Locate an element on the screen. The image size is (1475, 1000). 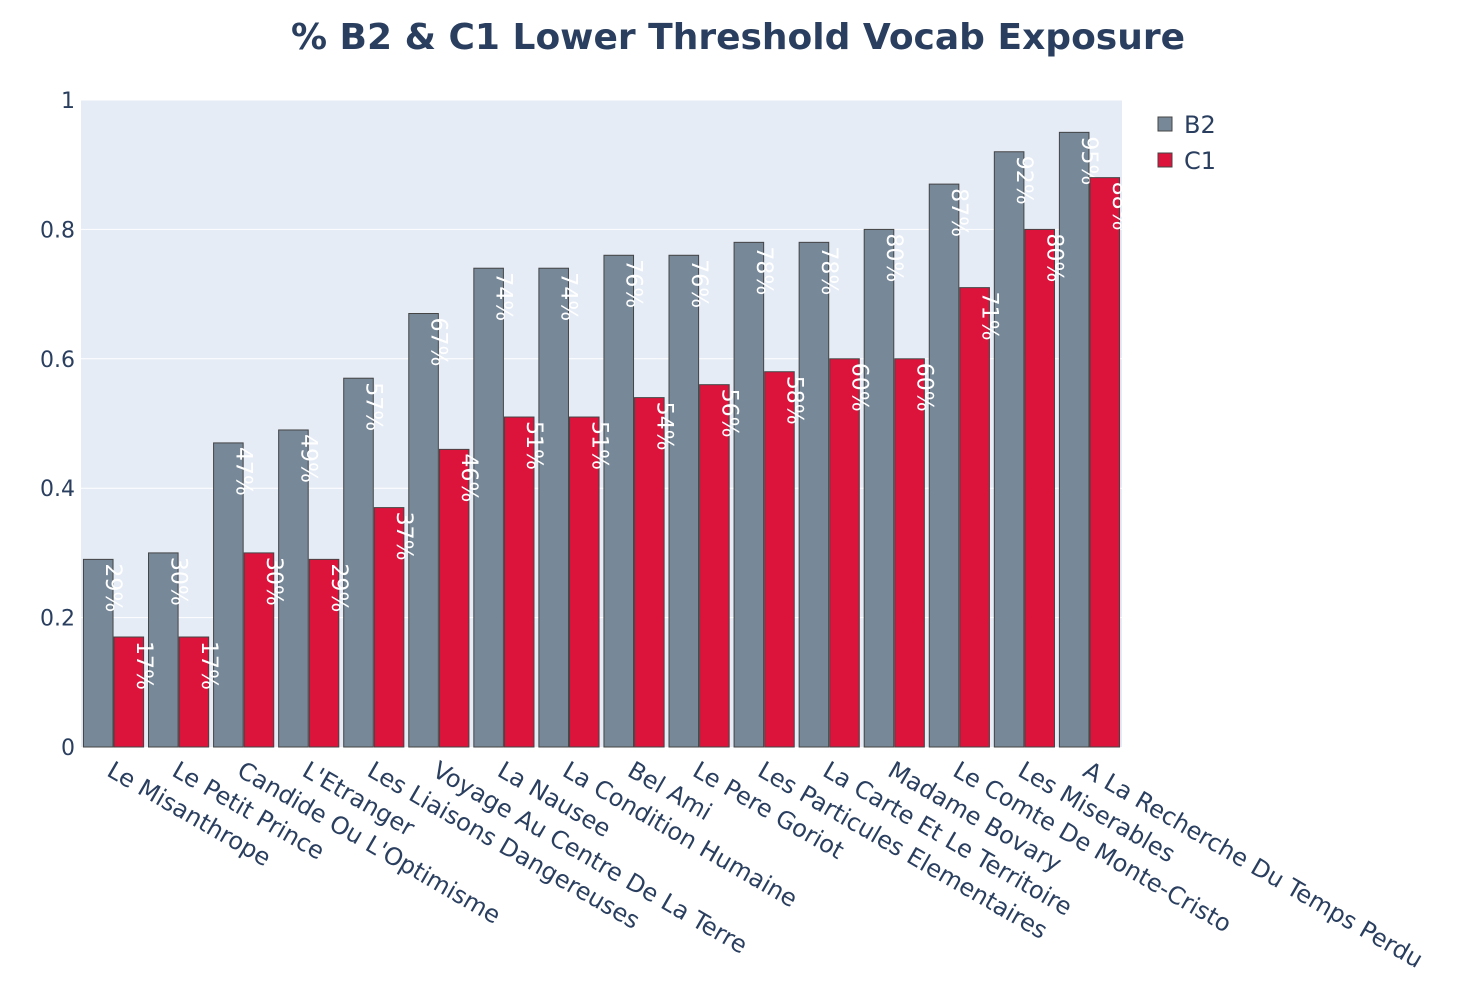
bar-data-label: 95% is located at coordinates (1088, 160).